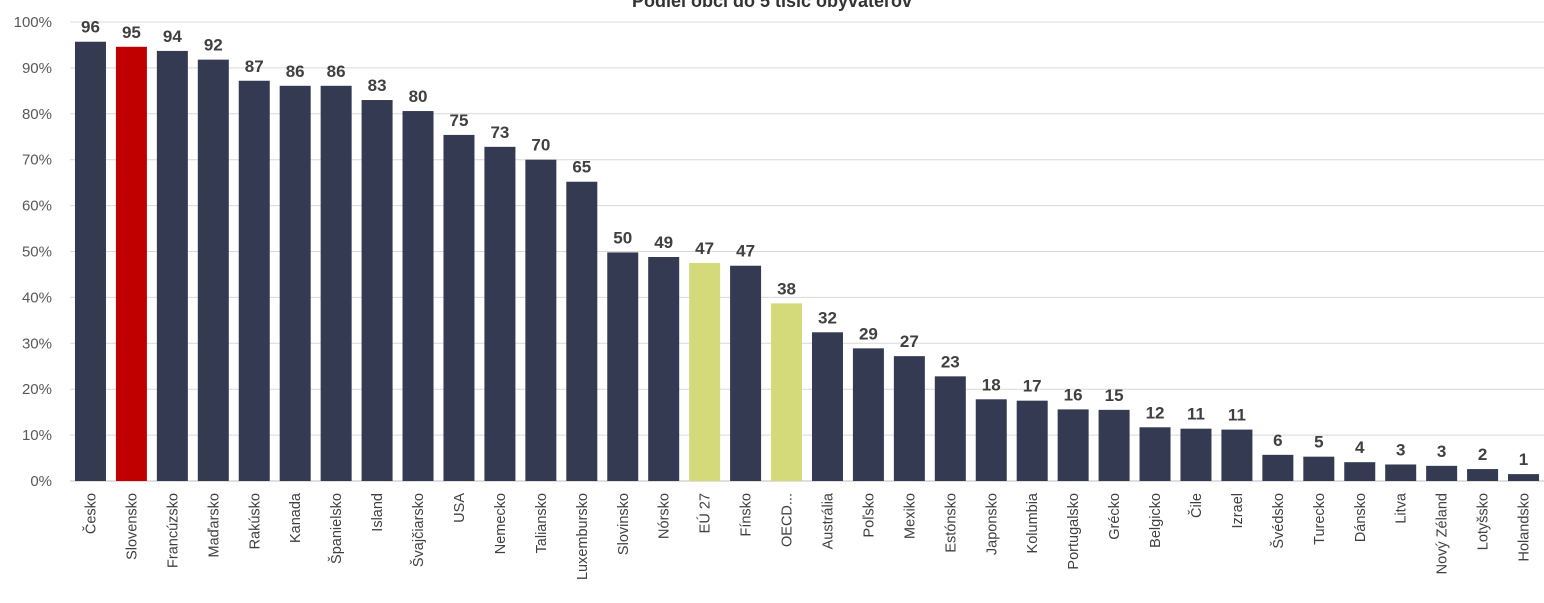 Image resolution: width=1544 pixels, height=603 pixels. Describe the element at coordinates (950, 361) in the screenshot. I see `data-label: 23` at that location.